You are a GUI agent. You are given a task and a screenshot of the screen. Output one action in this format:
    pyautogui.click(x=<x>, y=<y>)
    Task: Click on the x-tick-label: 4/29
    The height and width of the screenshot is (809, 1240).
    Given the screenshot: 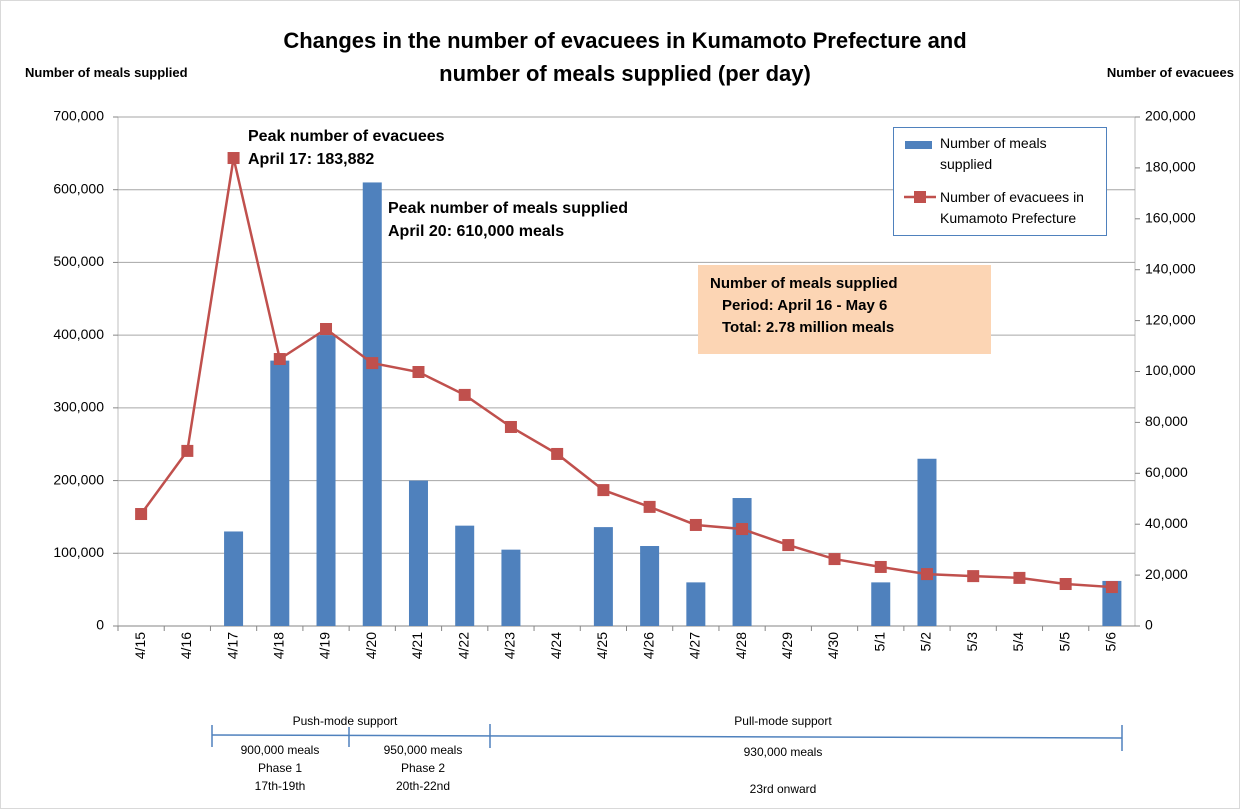 What is the action you would take?
    pyautogui.click(x=787, y=645)
    